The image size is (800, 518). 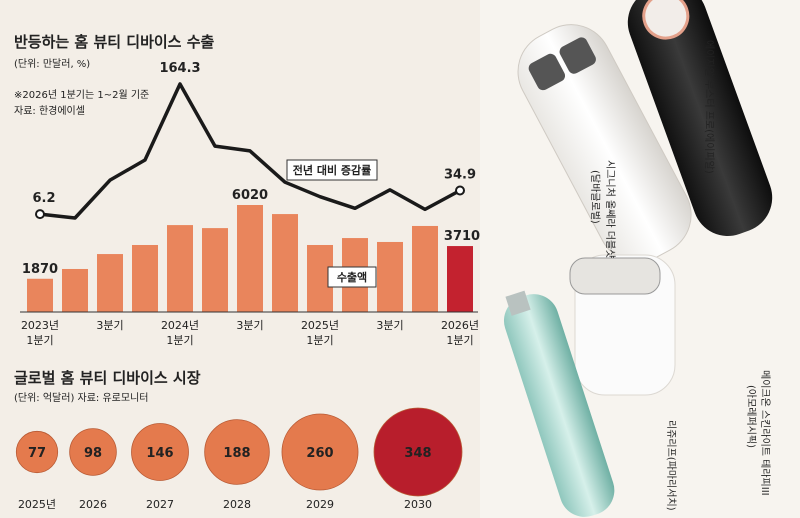 I want to click on x-tick-label: 2026년, so click(x=460, y=325).